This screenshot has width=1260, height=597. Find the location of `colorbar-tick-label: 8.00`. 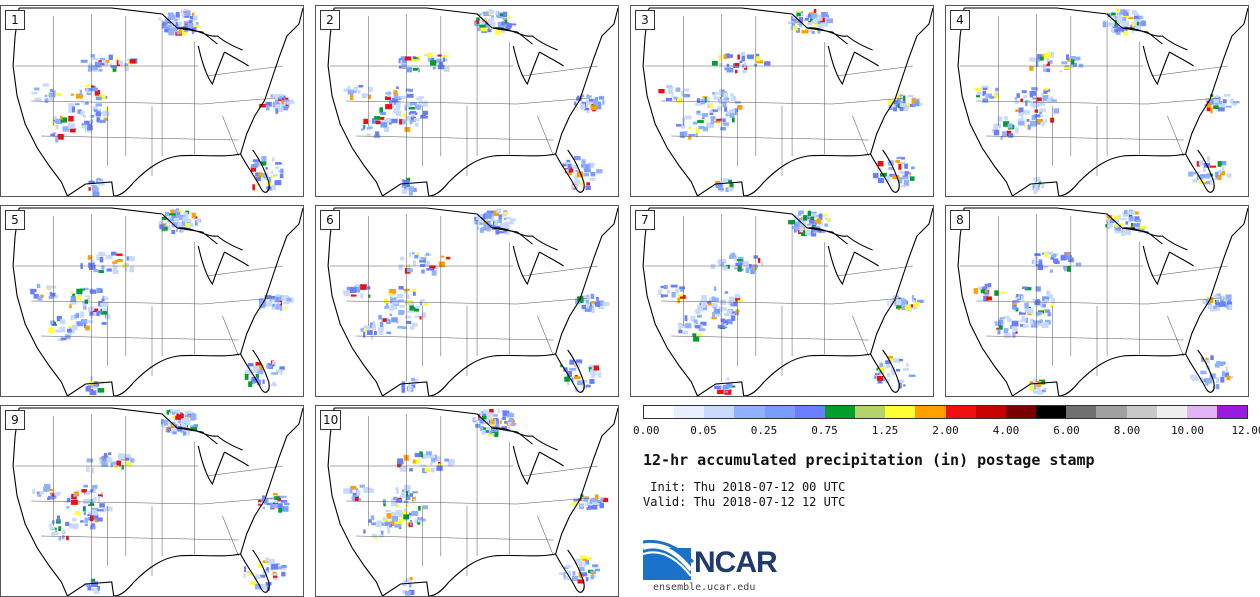

colorbar-tick-label: 8.00 is located at coordinates (1127, 430).